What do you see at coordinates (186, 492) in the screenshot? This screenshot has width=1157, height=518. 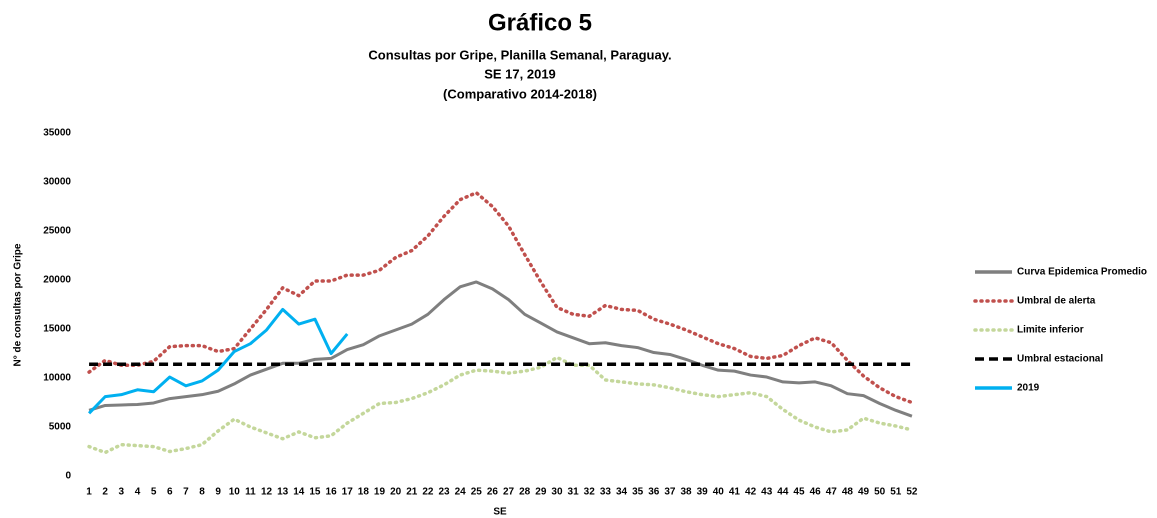 I see `x-tick-label: 7` at bounding box center [186, 492].